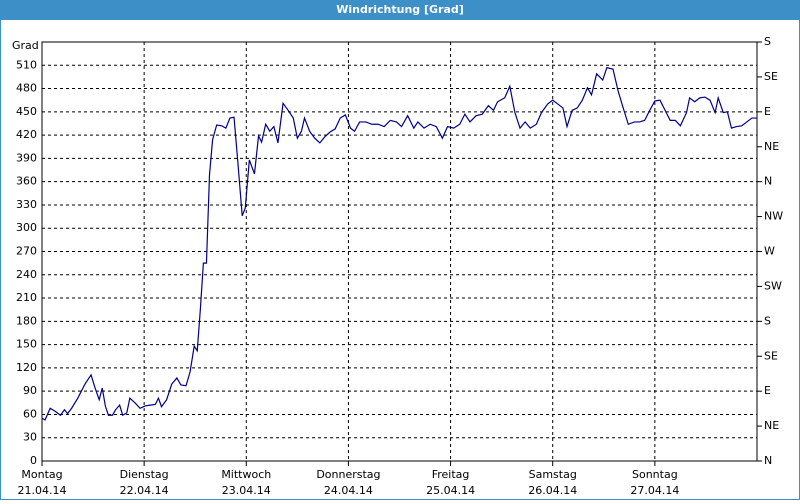 The height and width of the screenshot is (504, 800). I want to click on x-tick-label: Dienstag, so click(144, 474).